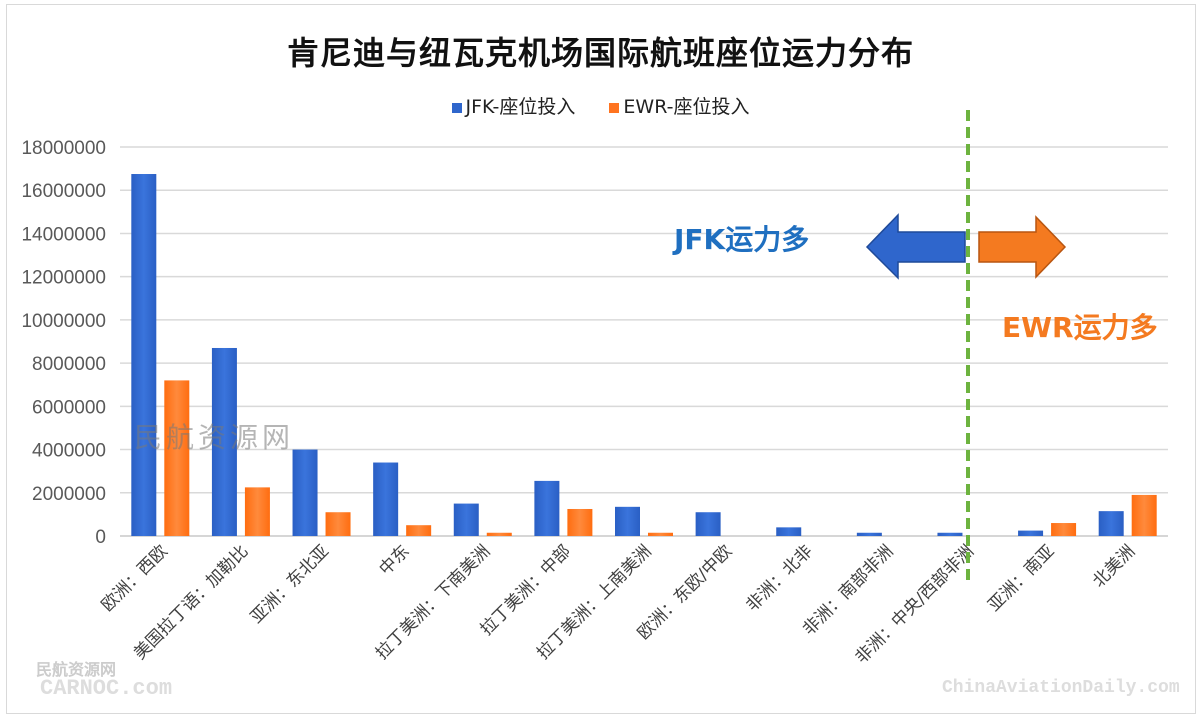 This screenshot has height=718, width=1201. I want to click on annotation-ewr-more: EWR运力多, so click(1080, 327).